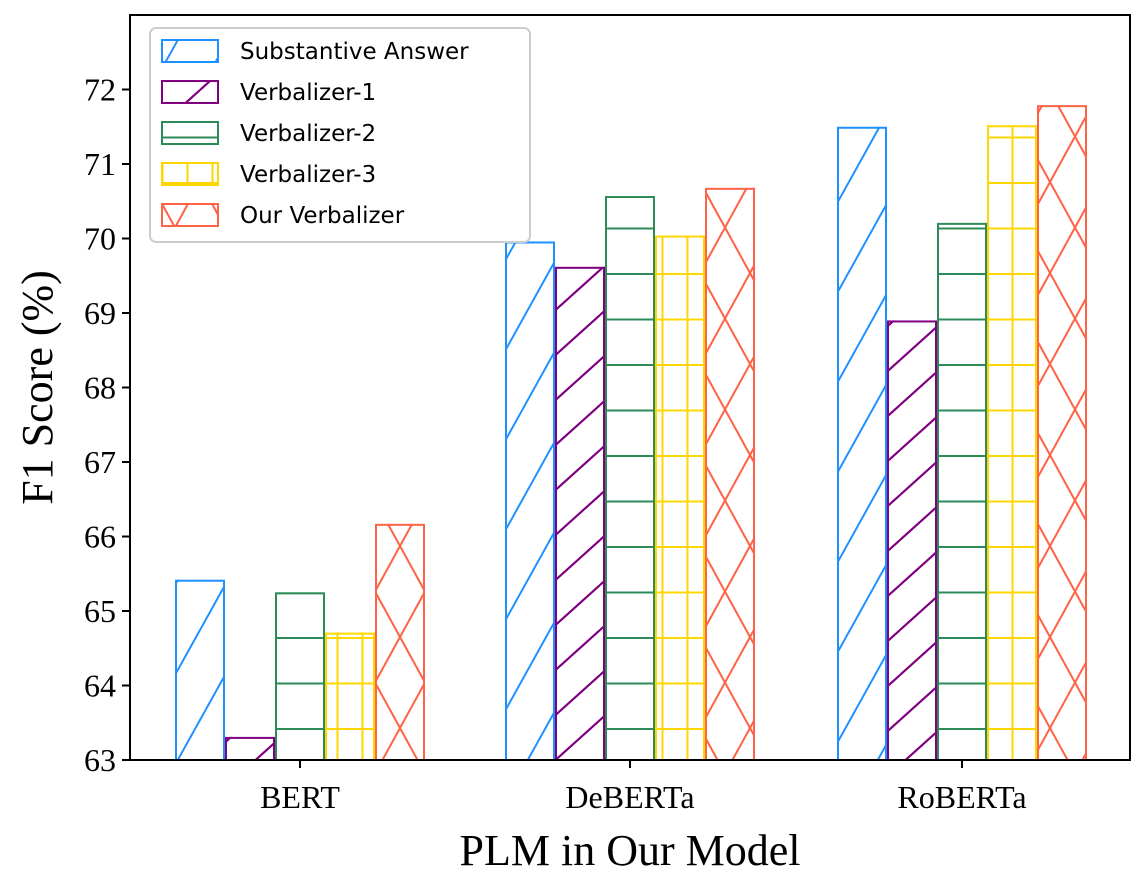 The width and height of the screenshot is (1146, 884). I want to click on legend-label: Our Verbalizer, so click(322, 216).